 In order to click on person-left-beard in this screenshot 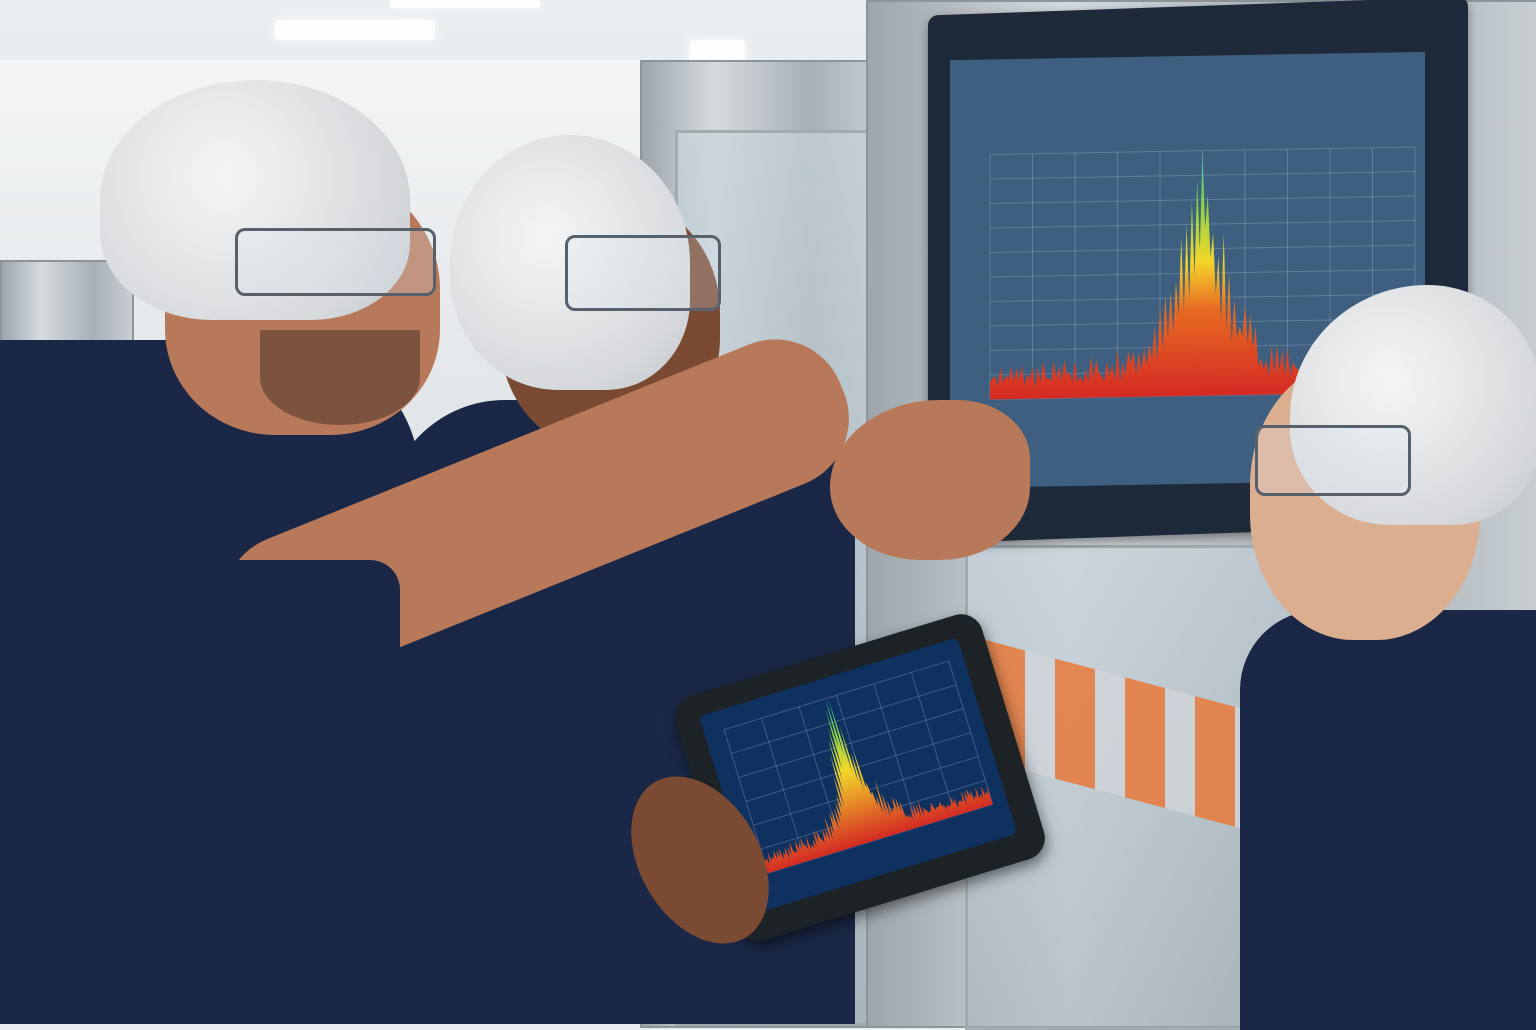, I will do `click(340, 377)`.